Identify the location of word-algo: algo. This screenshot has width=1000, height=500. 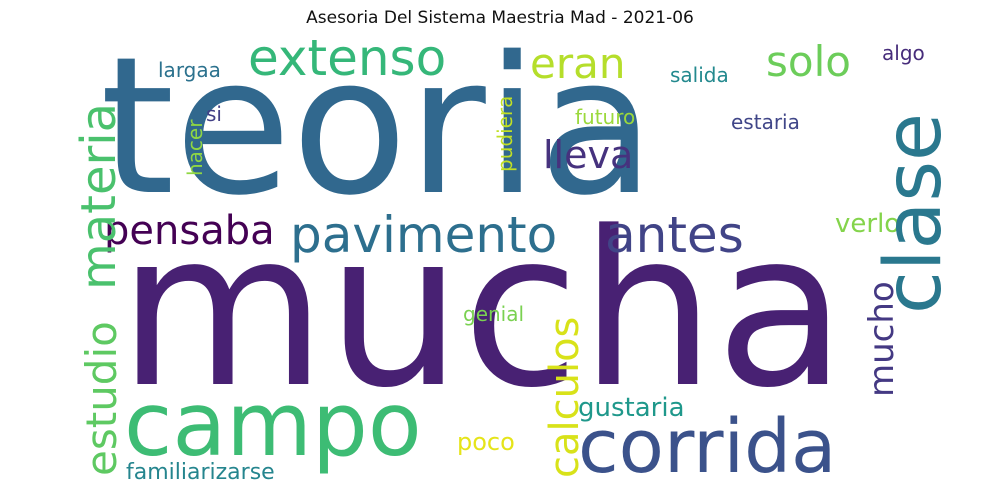
(903, 53).